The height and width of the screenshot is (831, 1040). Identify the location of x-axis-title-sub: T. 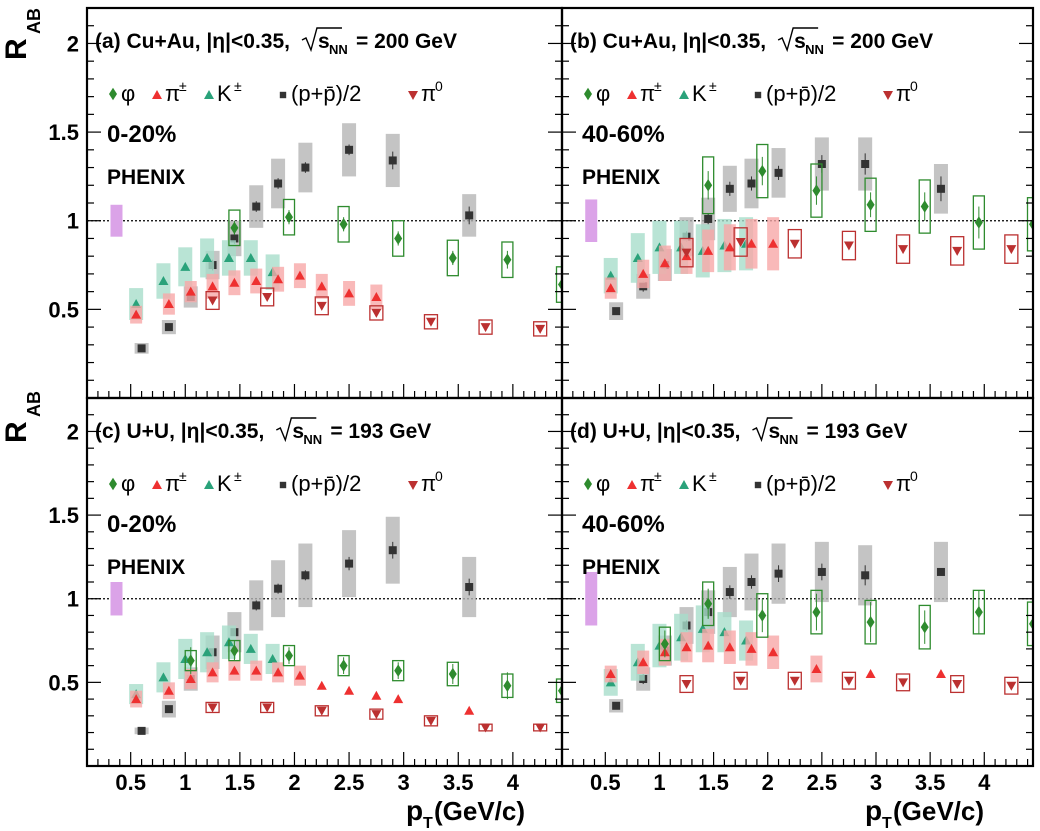
(428, 823).